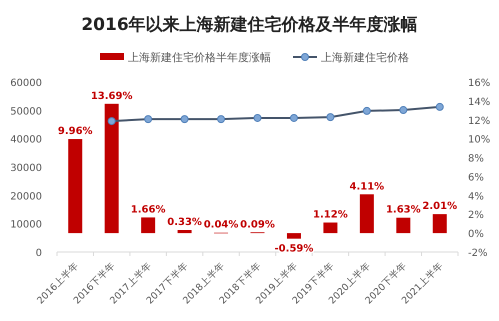 This screenshot has width=499, height=321. I want to click on y2-tick-label: 2%, so click(476, 216).